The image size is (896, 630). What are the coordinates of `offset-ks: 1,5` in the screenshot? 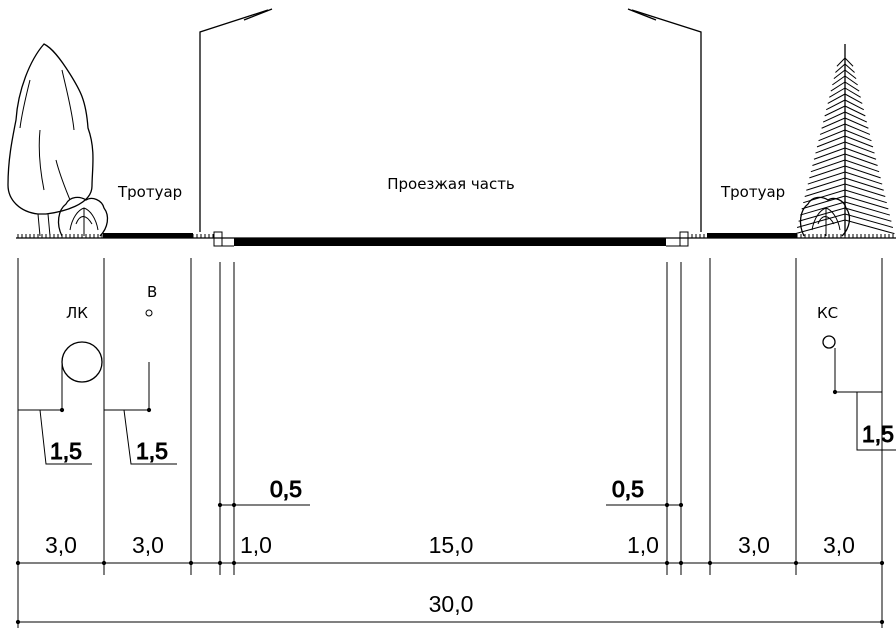 It's located at (864, 399).